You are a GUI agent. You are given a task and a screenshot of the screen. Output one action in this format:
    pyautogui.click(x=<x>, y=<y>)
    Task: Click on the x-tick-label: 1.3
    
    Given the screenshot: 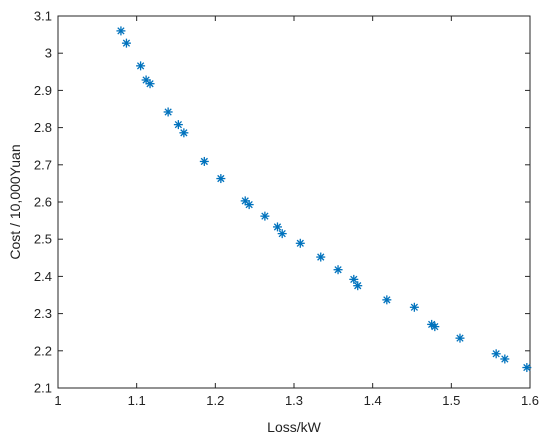 What is the action you would take?
    pyautogui.click(x=294, y=400)
    